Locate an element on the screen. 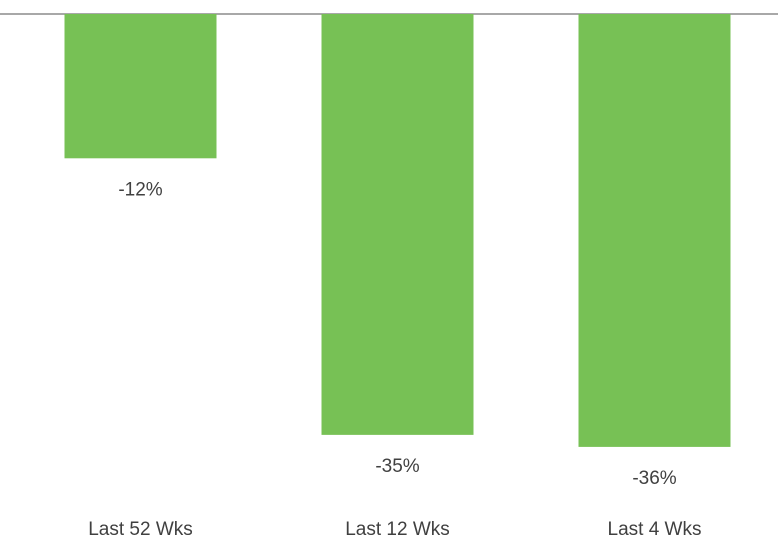  data-label: -35% is located at coordinates (397, 466).